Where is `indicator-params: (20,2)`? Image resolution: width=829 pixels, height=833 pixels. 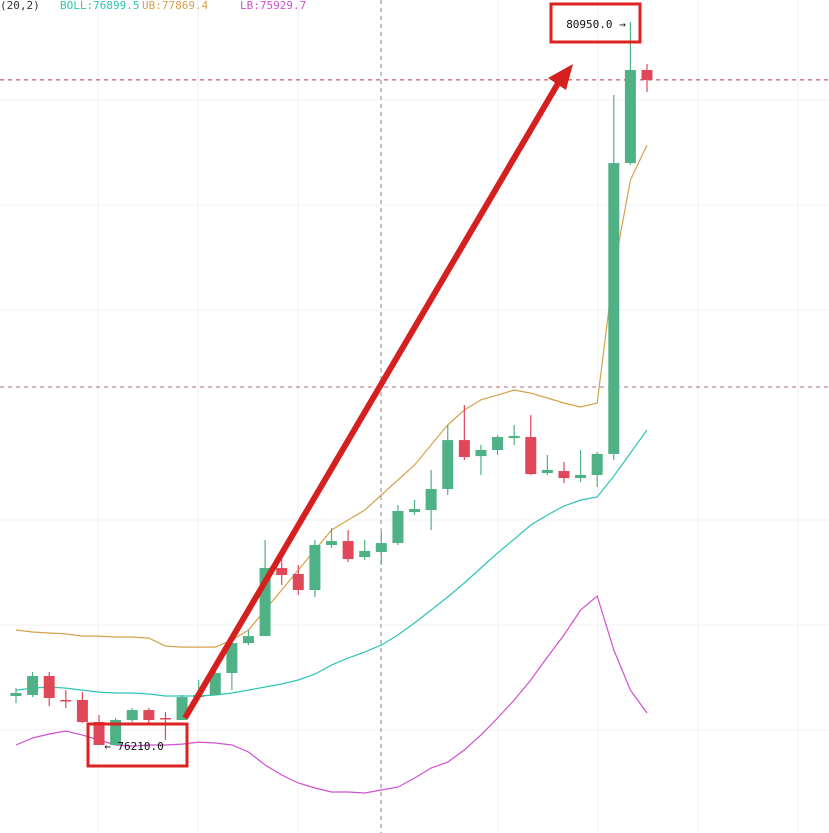 indicator-params: (20,2) is located at coordinates (20, 6).